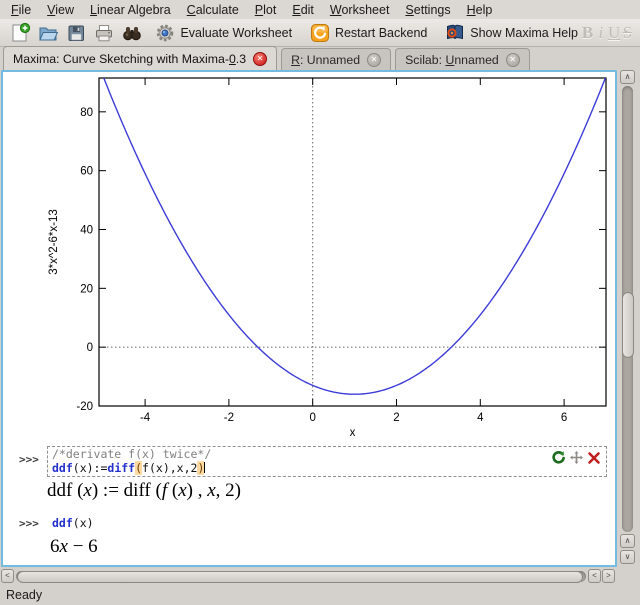 The width and height of the screenshot is (640, 605). I want to click on menu-calculate: Calculate, so click(212, 9).